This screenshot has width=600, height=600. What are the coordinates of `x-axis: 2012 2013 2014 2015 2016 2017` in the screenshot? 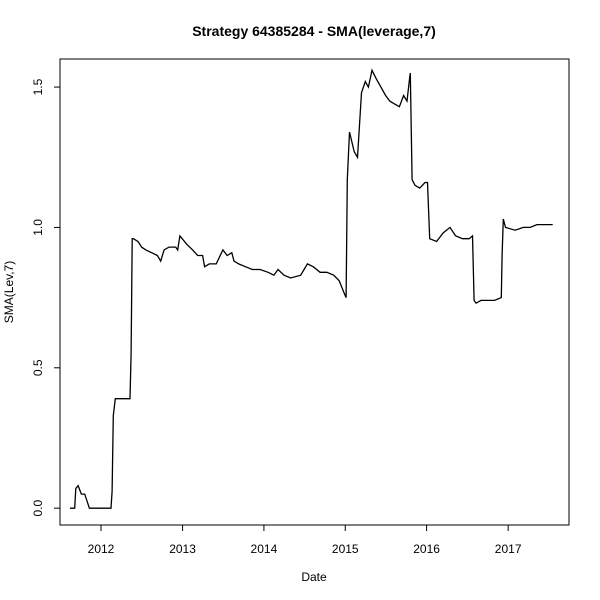 It's located at (305, 540).